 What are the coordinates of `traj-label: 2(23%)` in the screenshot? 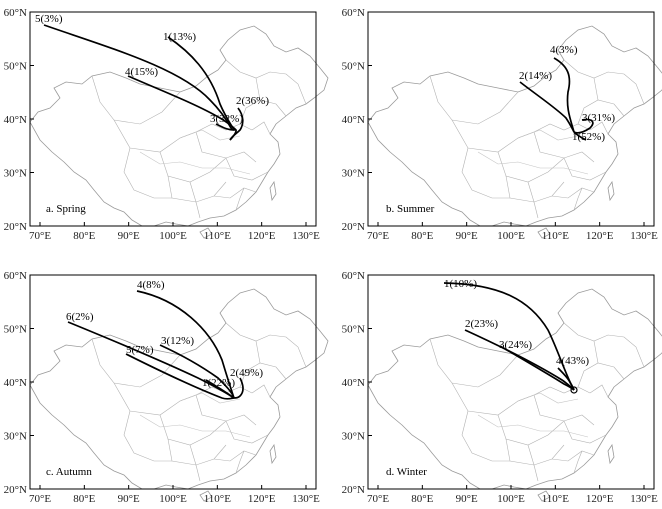 It's located at (481, 324).